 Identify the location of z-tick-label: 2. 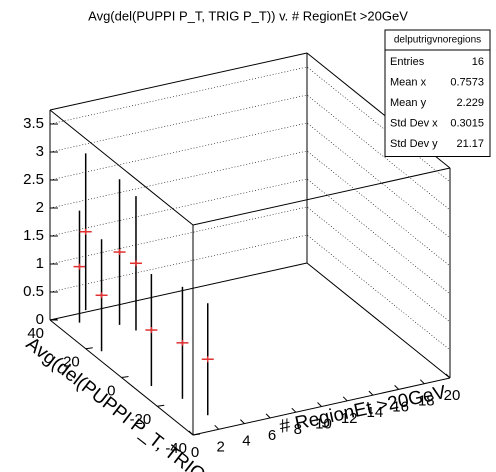
(40, 207).